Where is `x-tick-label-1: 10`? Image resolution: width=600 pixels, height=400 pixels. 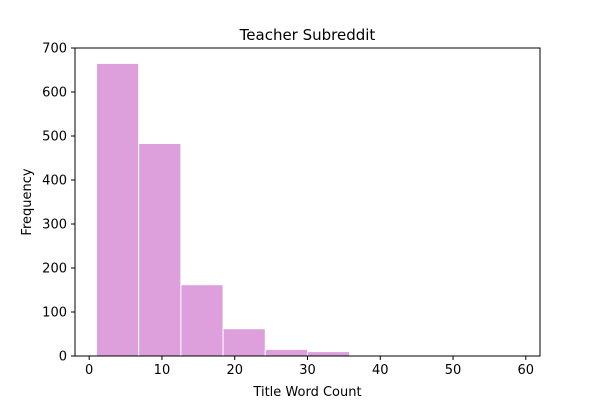 x-tick-label-1: 10 is located at coordinates (162, 370).